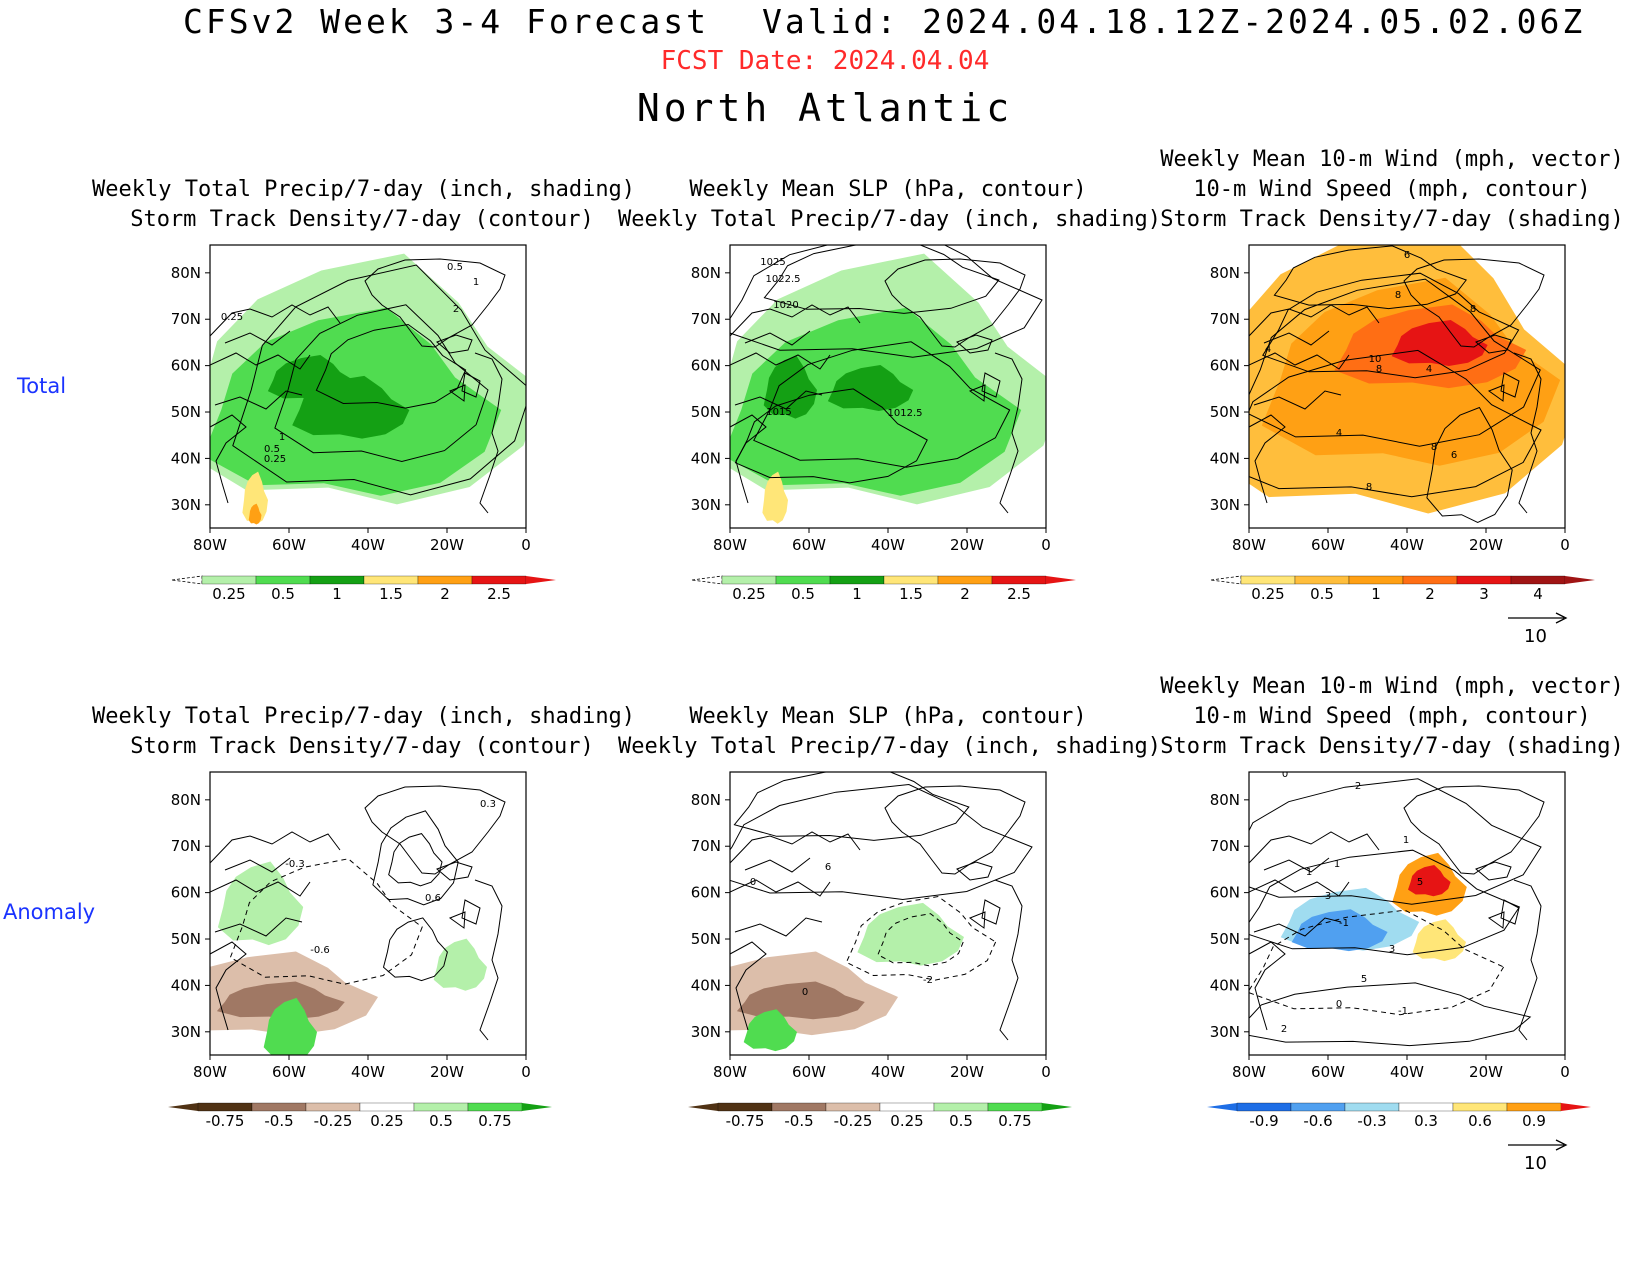  Describe the element at coordinates (905, 413) in the screenshot. I see `contour-label: 1012.5` at that location.